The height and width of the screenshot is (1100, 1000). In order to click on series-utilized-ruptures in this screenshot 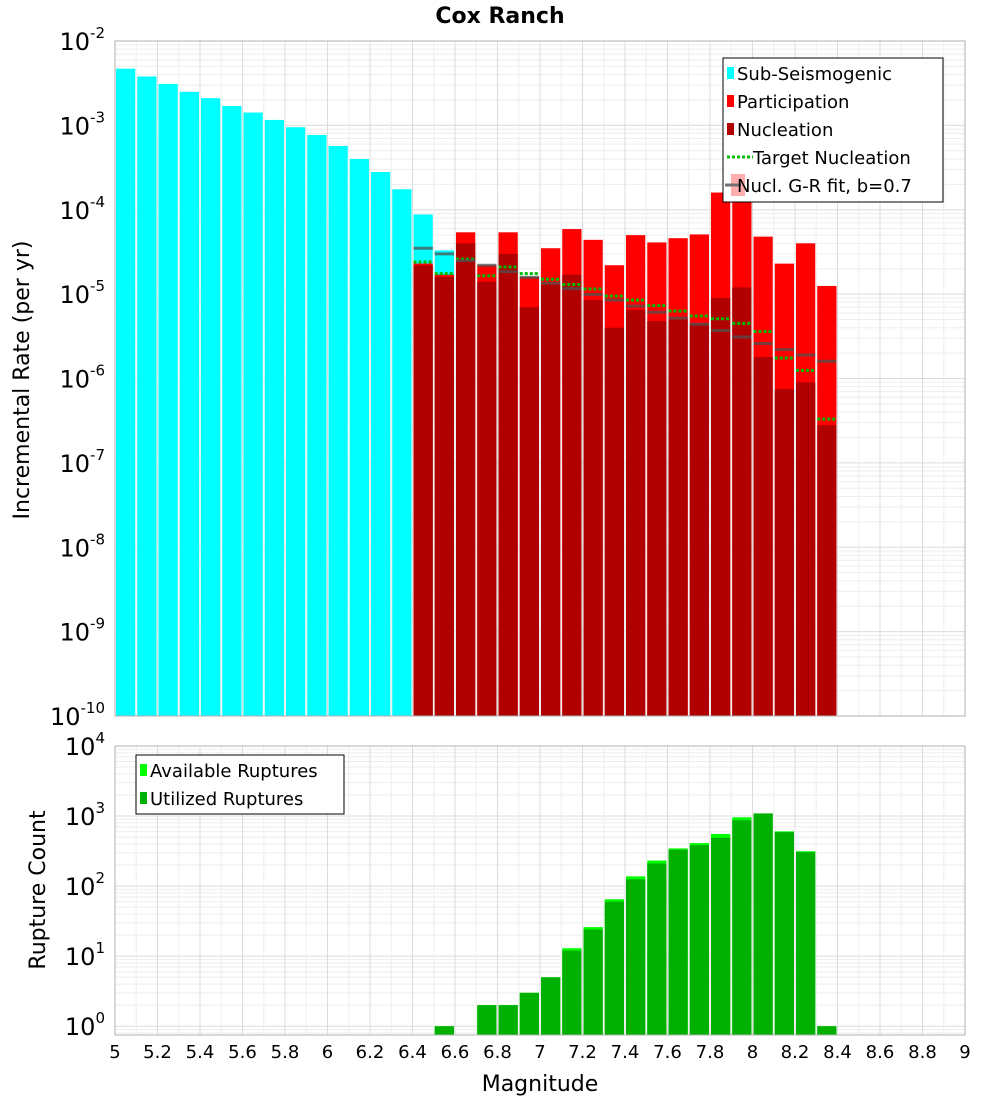, I will do `click(635, 924)`.